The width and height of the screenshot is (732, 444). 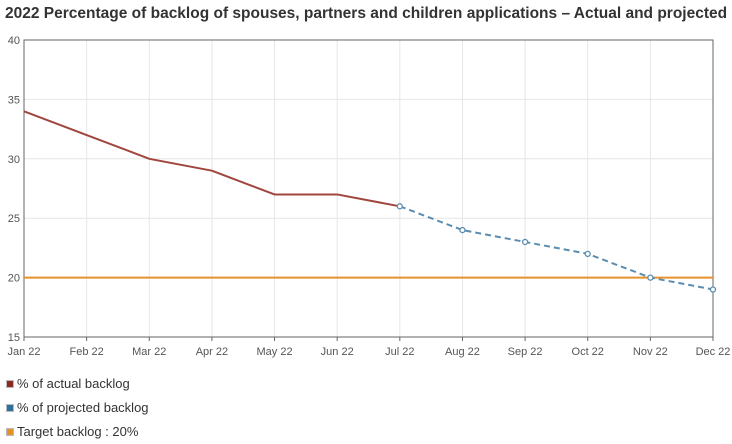 What do you see at coordinates (14, 41) in the screenshot?
I see `y-tick-label-40: 40` at bounding box center [14, 41].